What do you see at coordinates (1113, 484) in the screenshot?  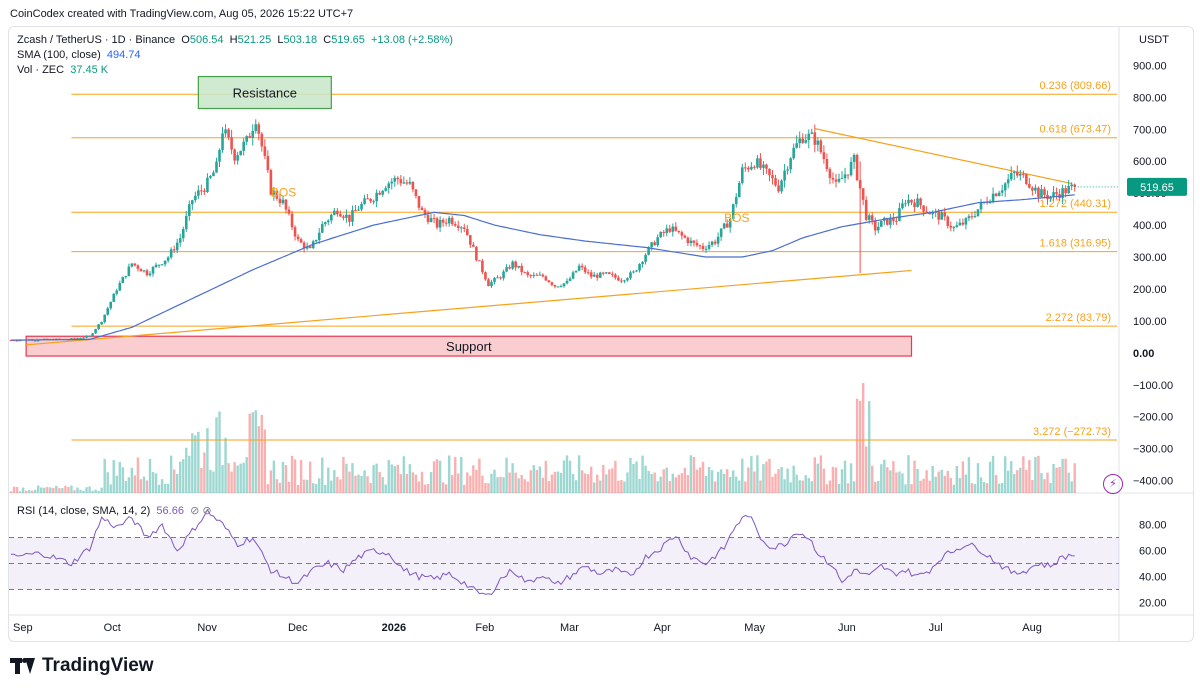 I see `lightning-icon: ⚡` at bounding box center [1113, 484].